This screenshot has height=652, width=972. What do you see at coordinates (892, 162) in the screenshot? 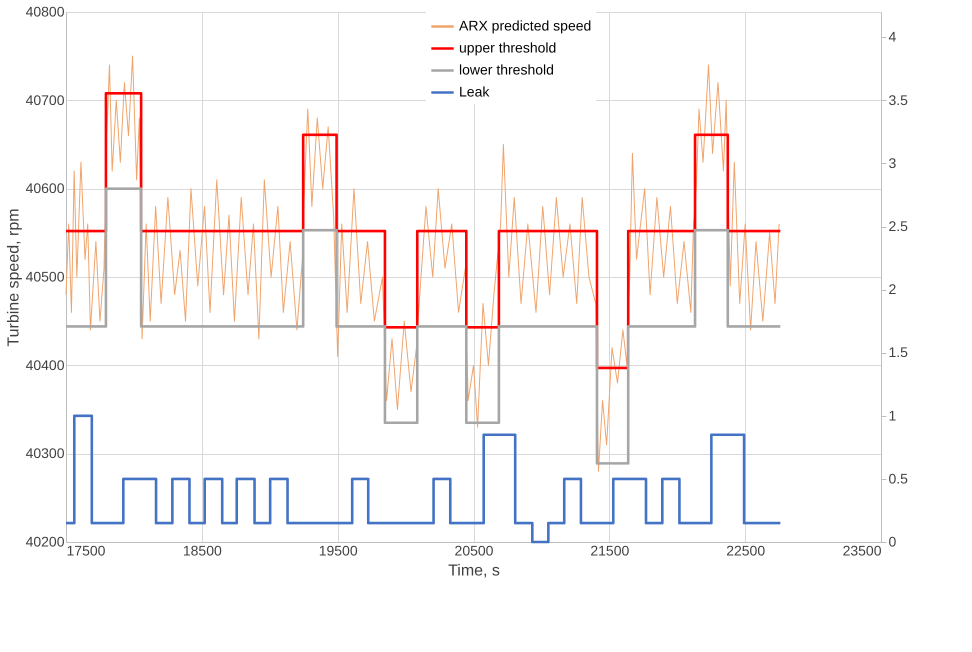
I see `y2-tick-label: 3` at bounding box center [892, 162].